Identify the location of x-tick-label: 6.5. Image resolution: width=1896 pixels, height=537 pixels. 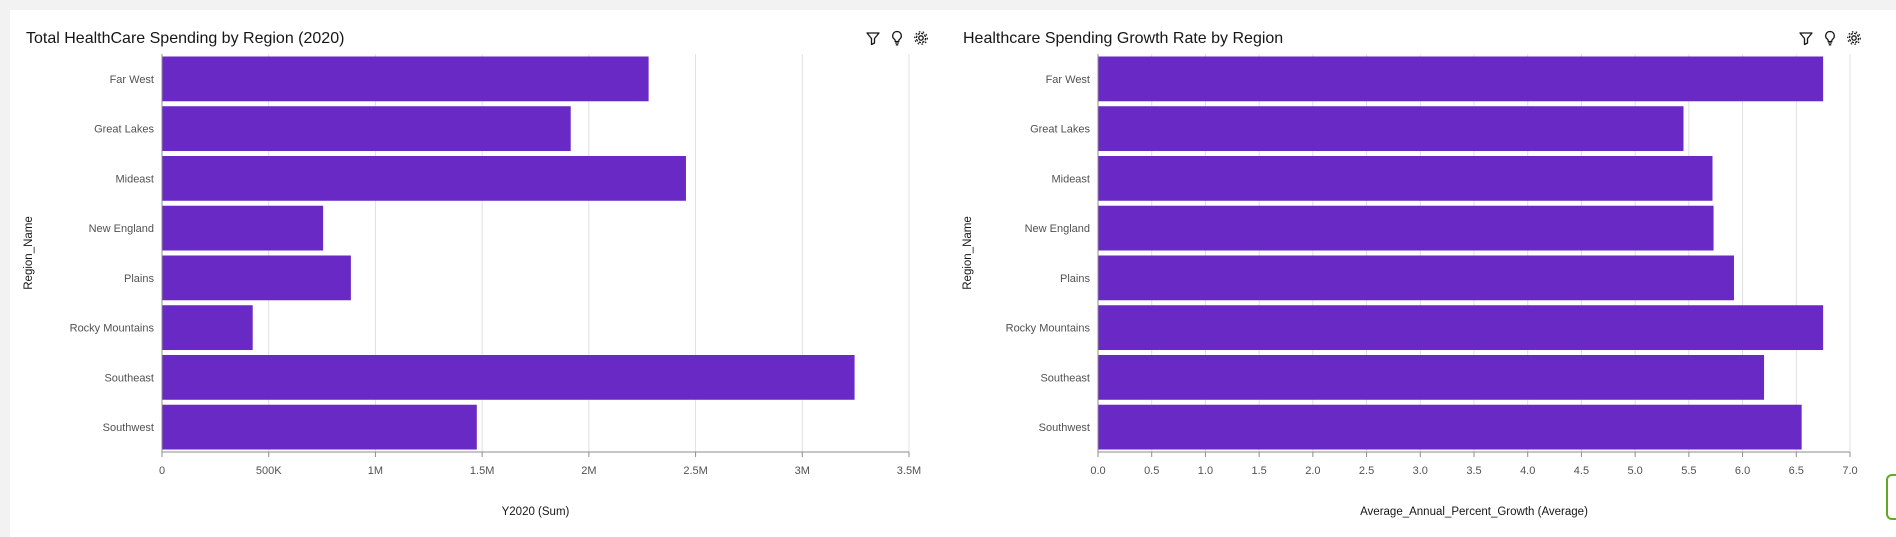
(1796, 471).